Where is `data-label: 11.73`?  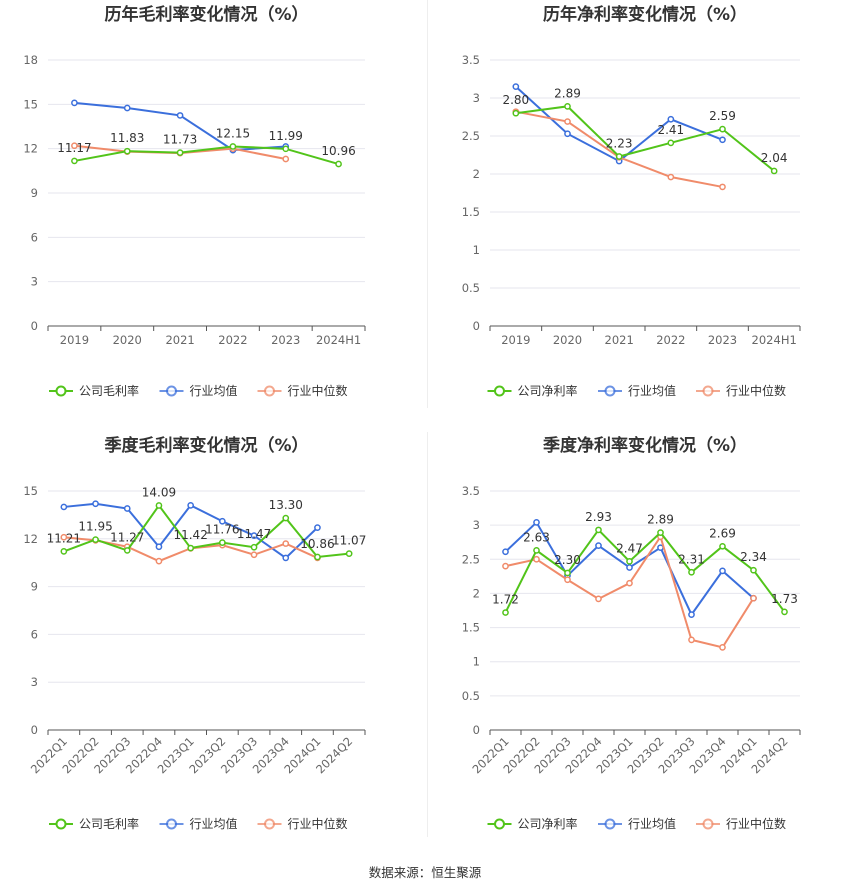
data-label: 11.73 is located at coordinates (180, 140).